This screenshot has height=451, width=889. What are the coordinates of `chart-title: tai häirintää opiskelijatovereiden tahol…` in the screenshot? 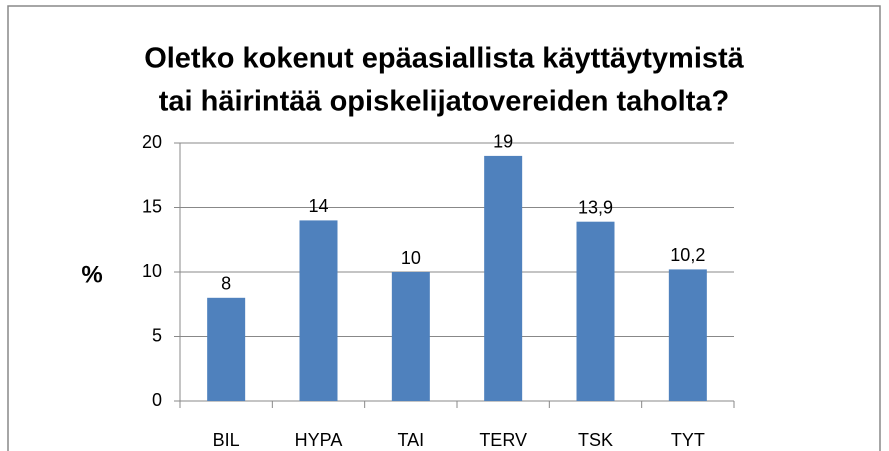 It's located at (444, 102).